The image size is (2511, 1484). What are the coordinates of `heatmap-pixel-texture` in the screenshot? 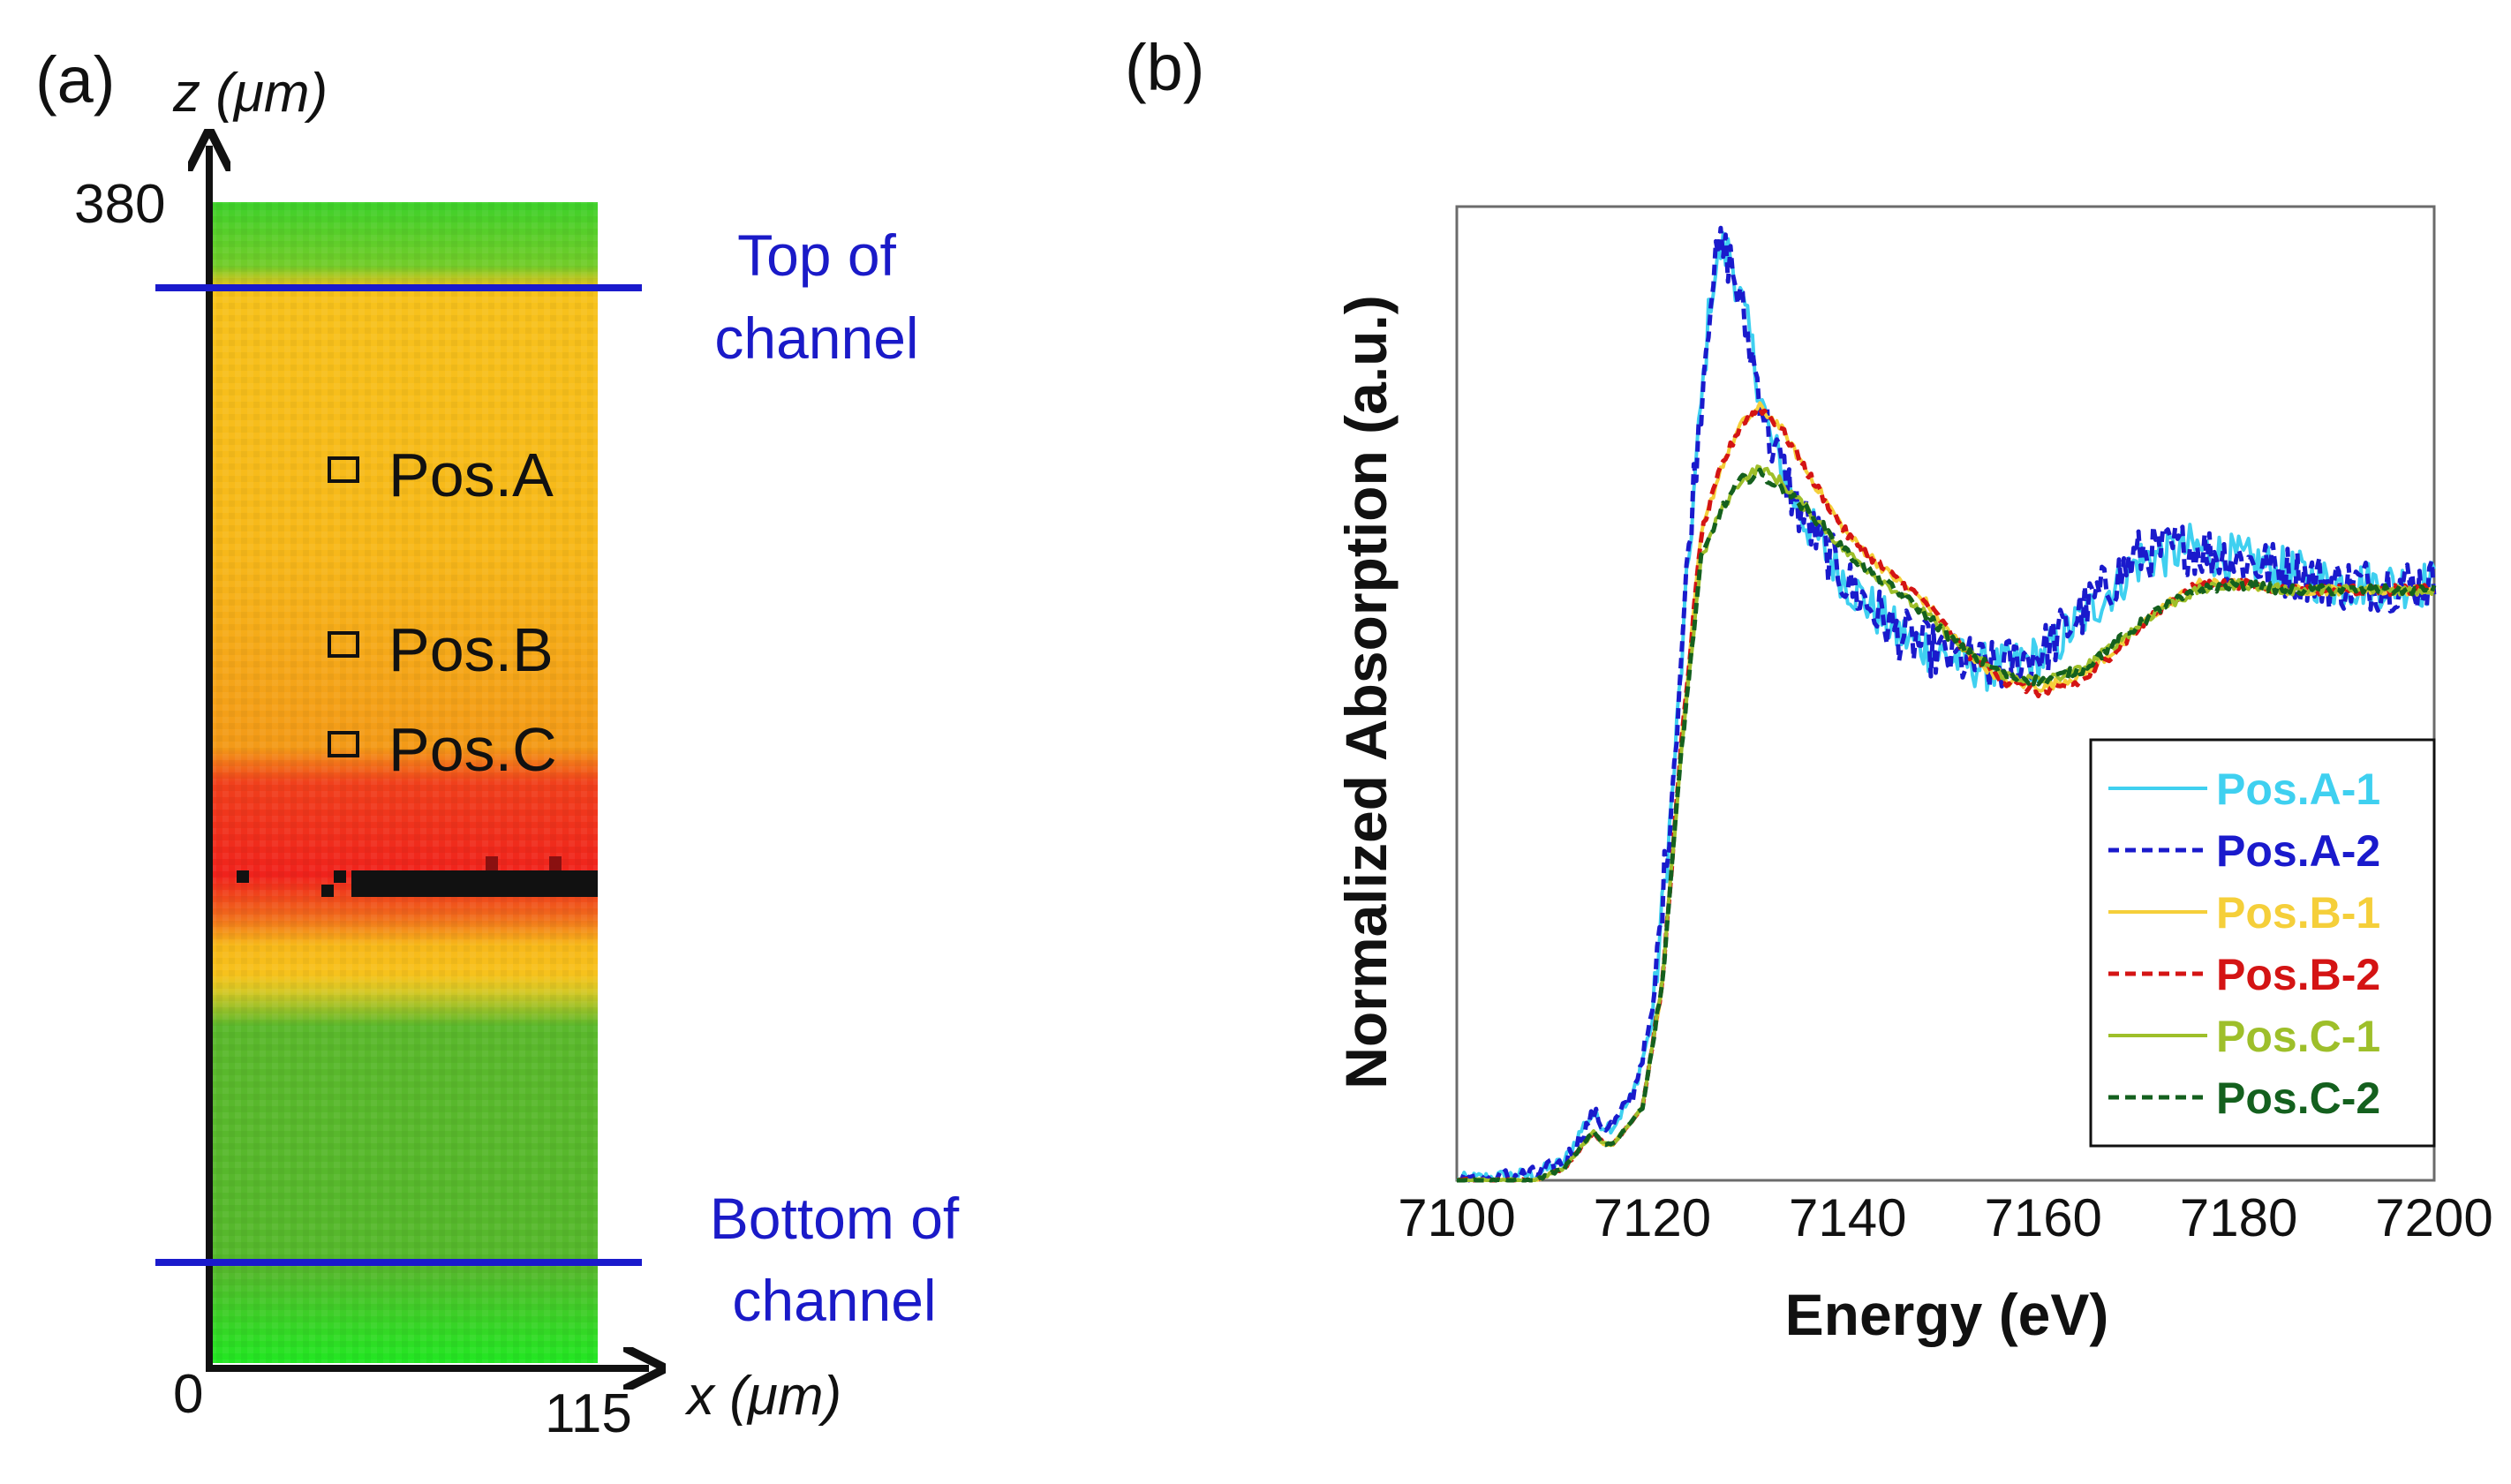 It's located at (403, 782).